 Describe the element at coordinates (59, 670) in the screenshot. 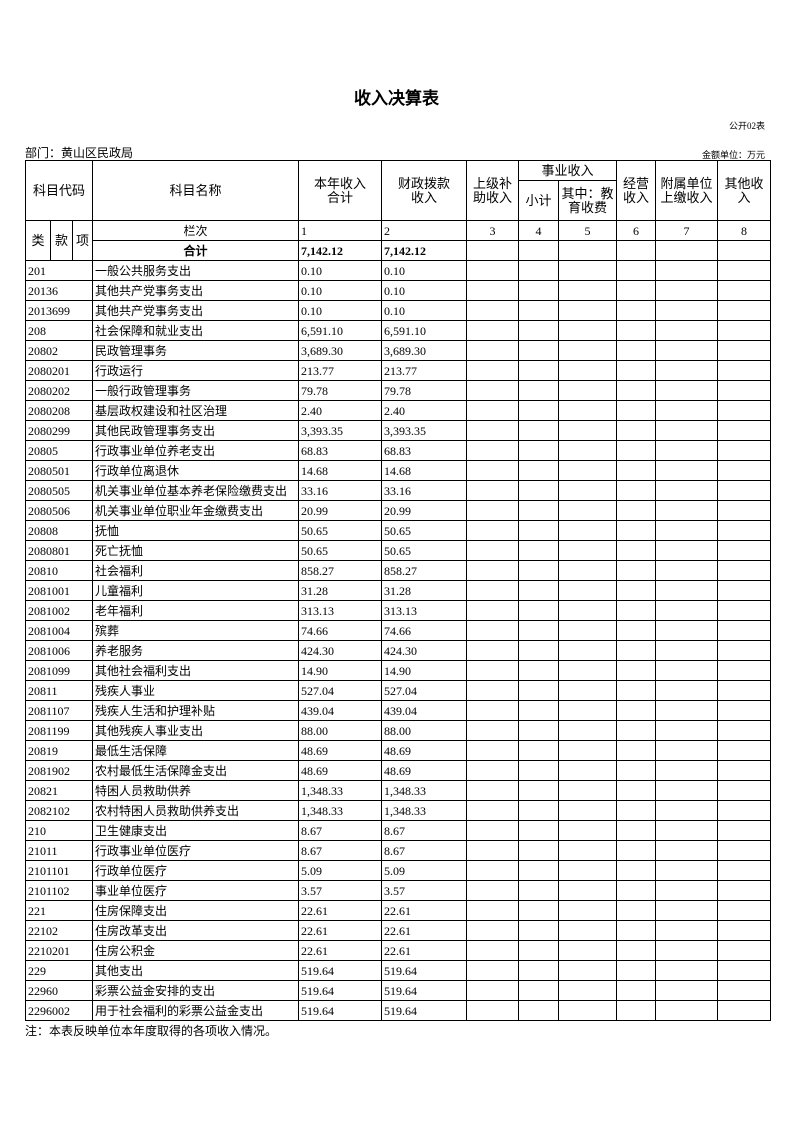

I see `code-cell: 2081099` at that location.